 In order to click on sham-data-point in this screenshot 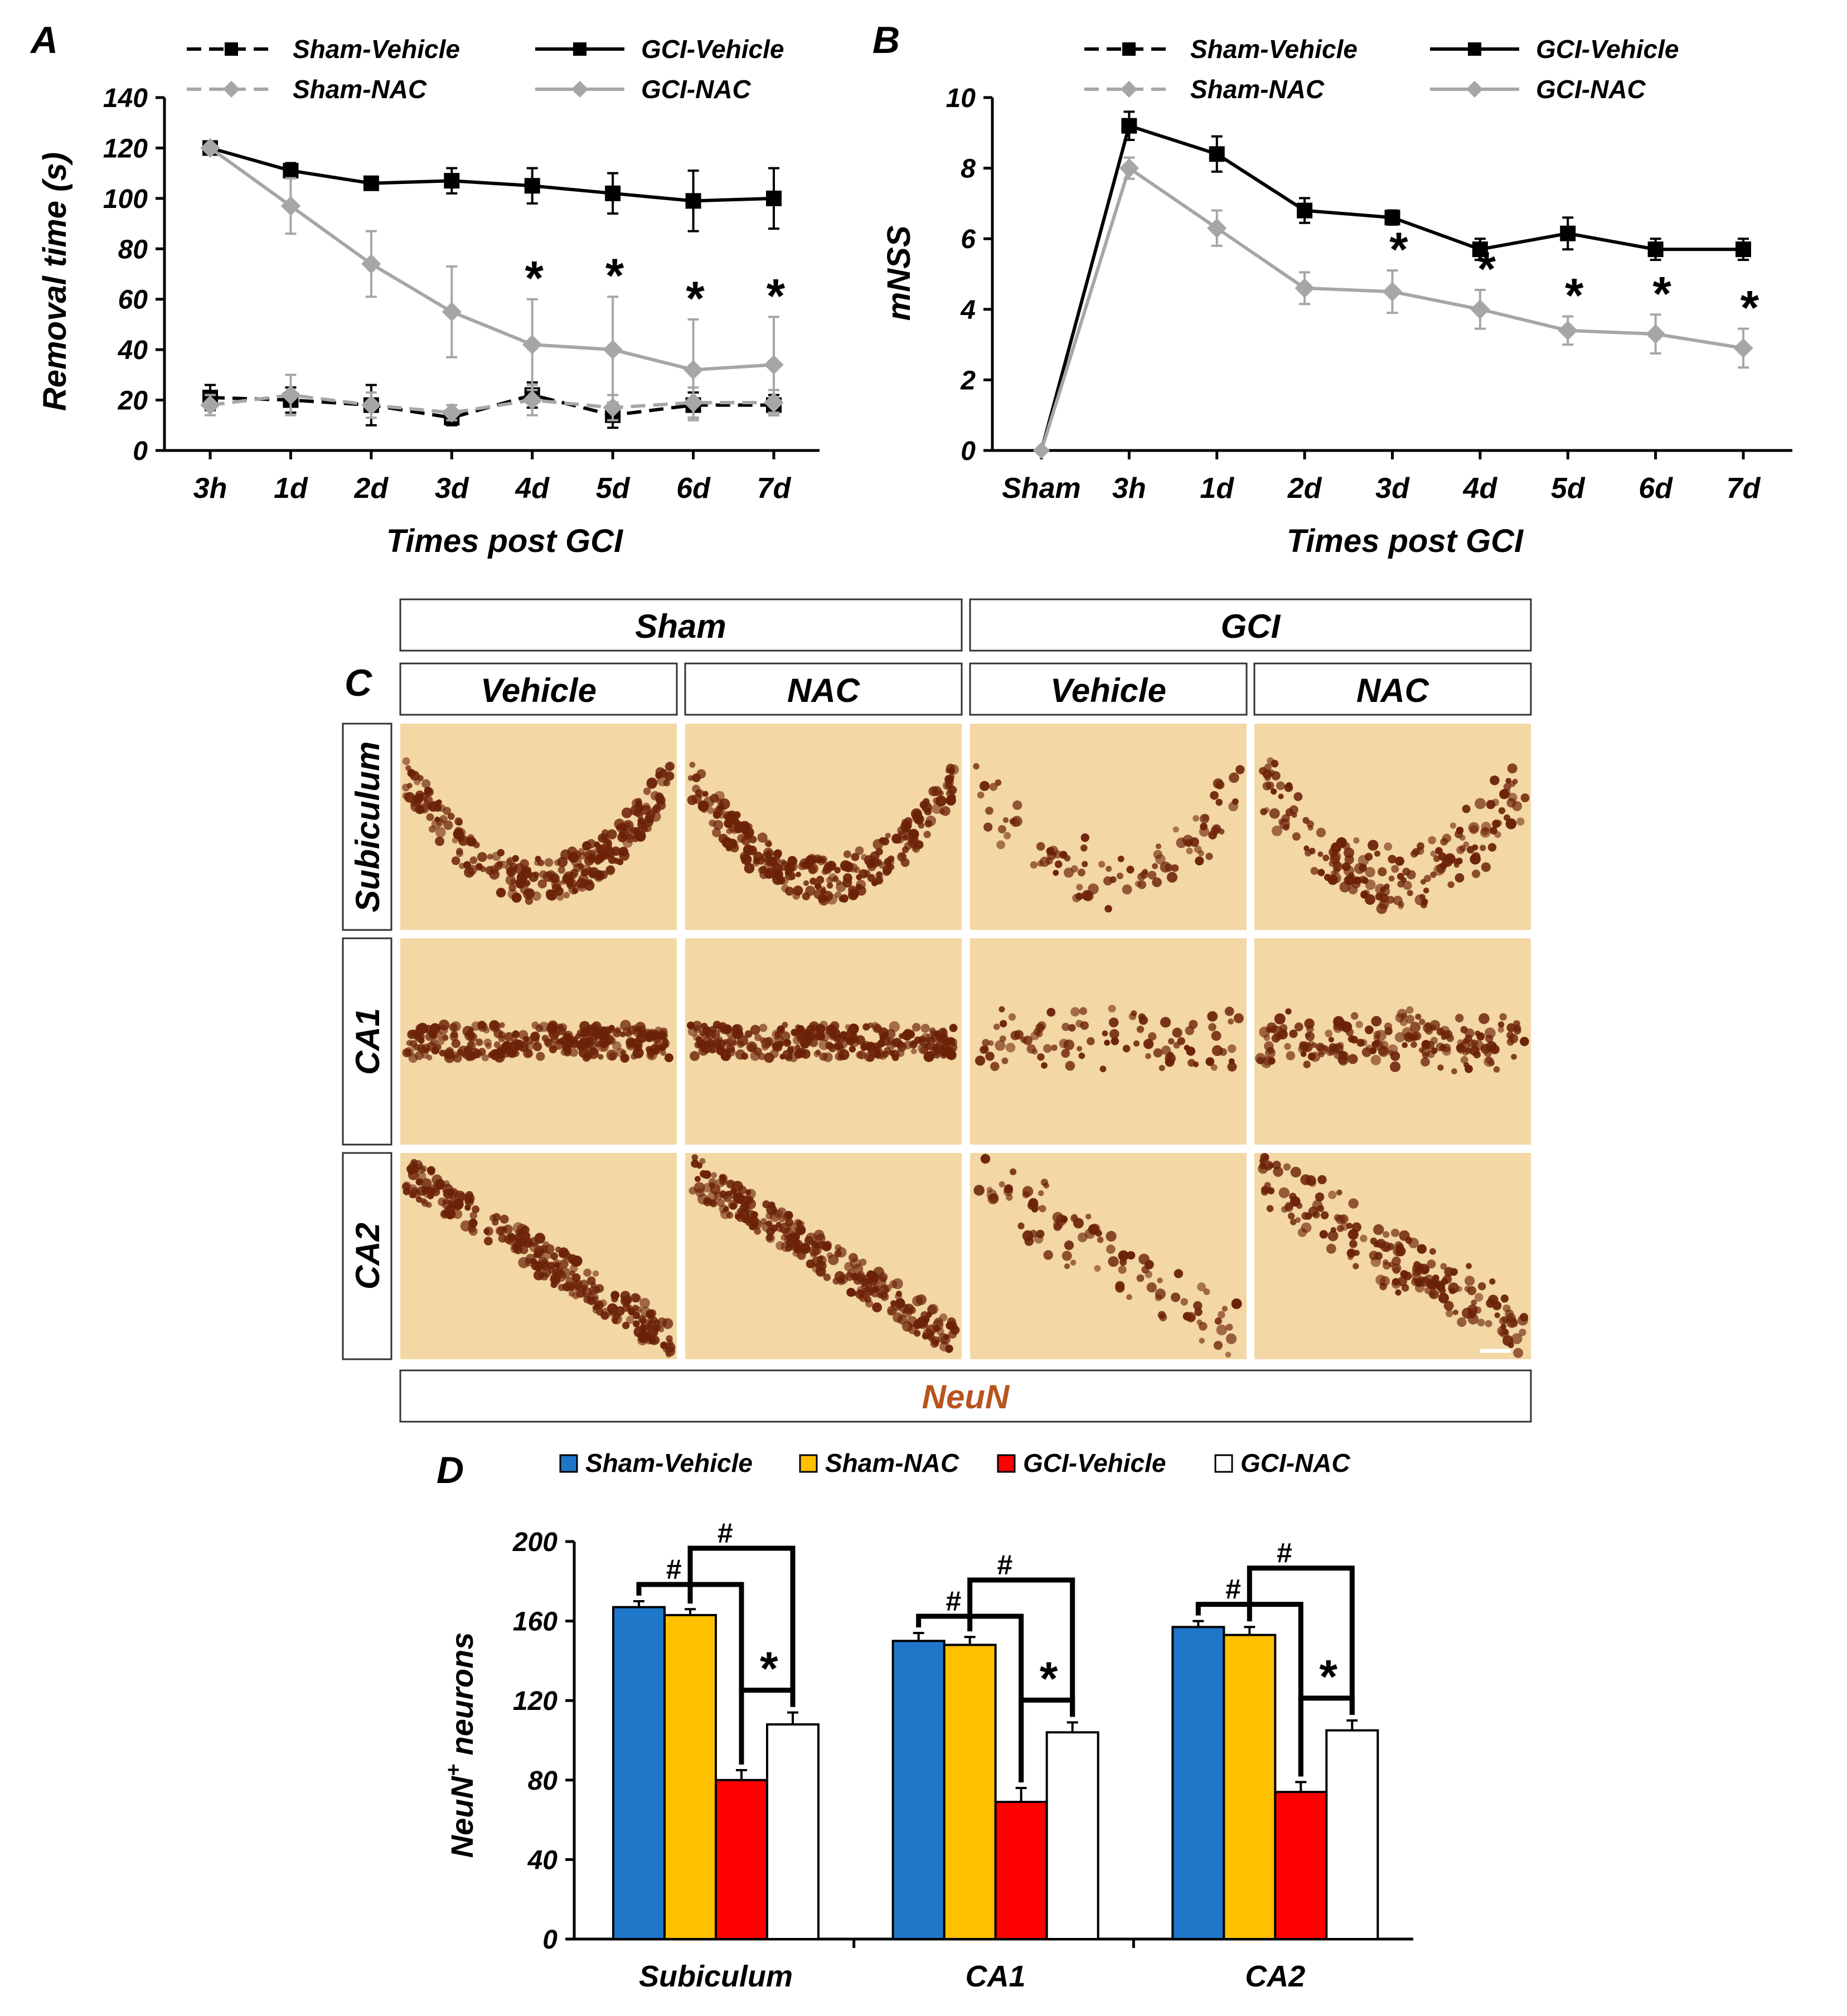, I will do `click(1041, 450)`.